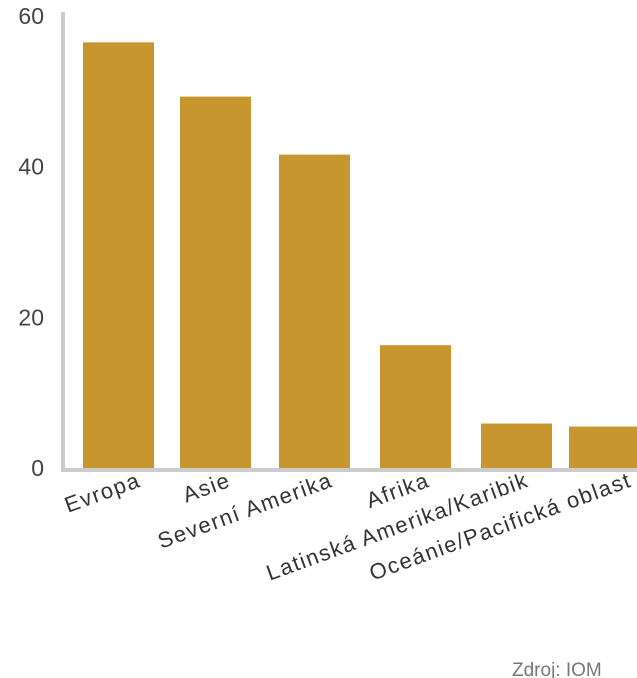 The height and width of the screenshot is (678, 637). What do you see at coordinates (244, 510) in the screenshot?
I see `category-label-2: Severní Amerika` at bounding box center [244, 510].